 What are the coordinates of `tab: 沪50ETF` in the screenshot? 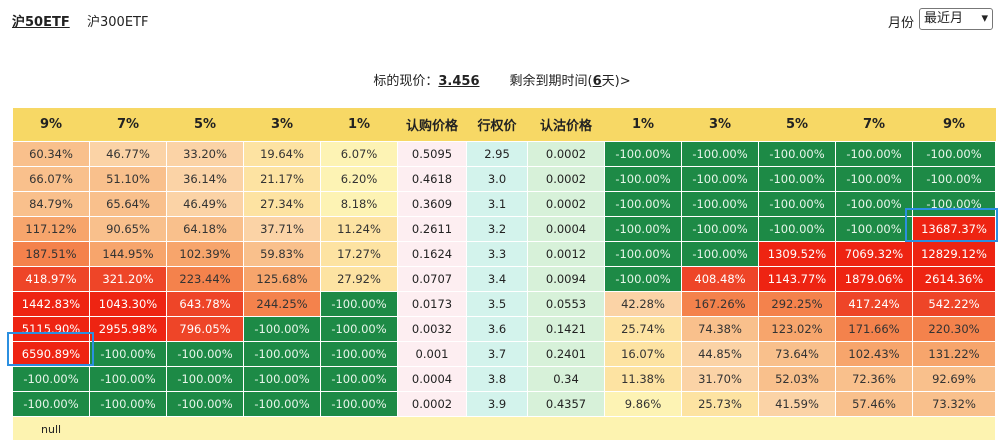 It's located at (41, 22).